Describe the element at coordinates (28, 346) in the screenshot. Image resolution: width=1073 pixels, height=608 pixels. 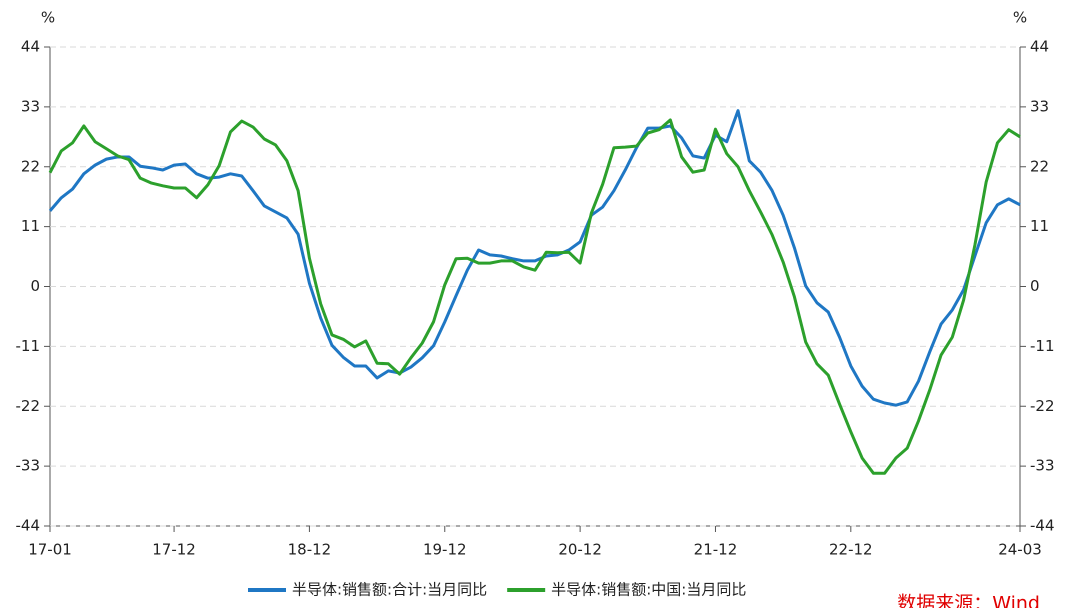
I see `y-tick-label: -11` at that location.